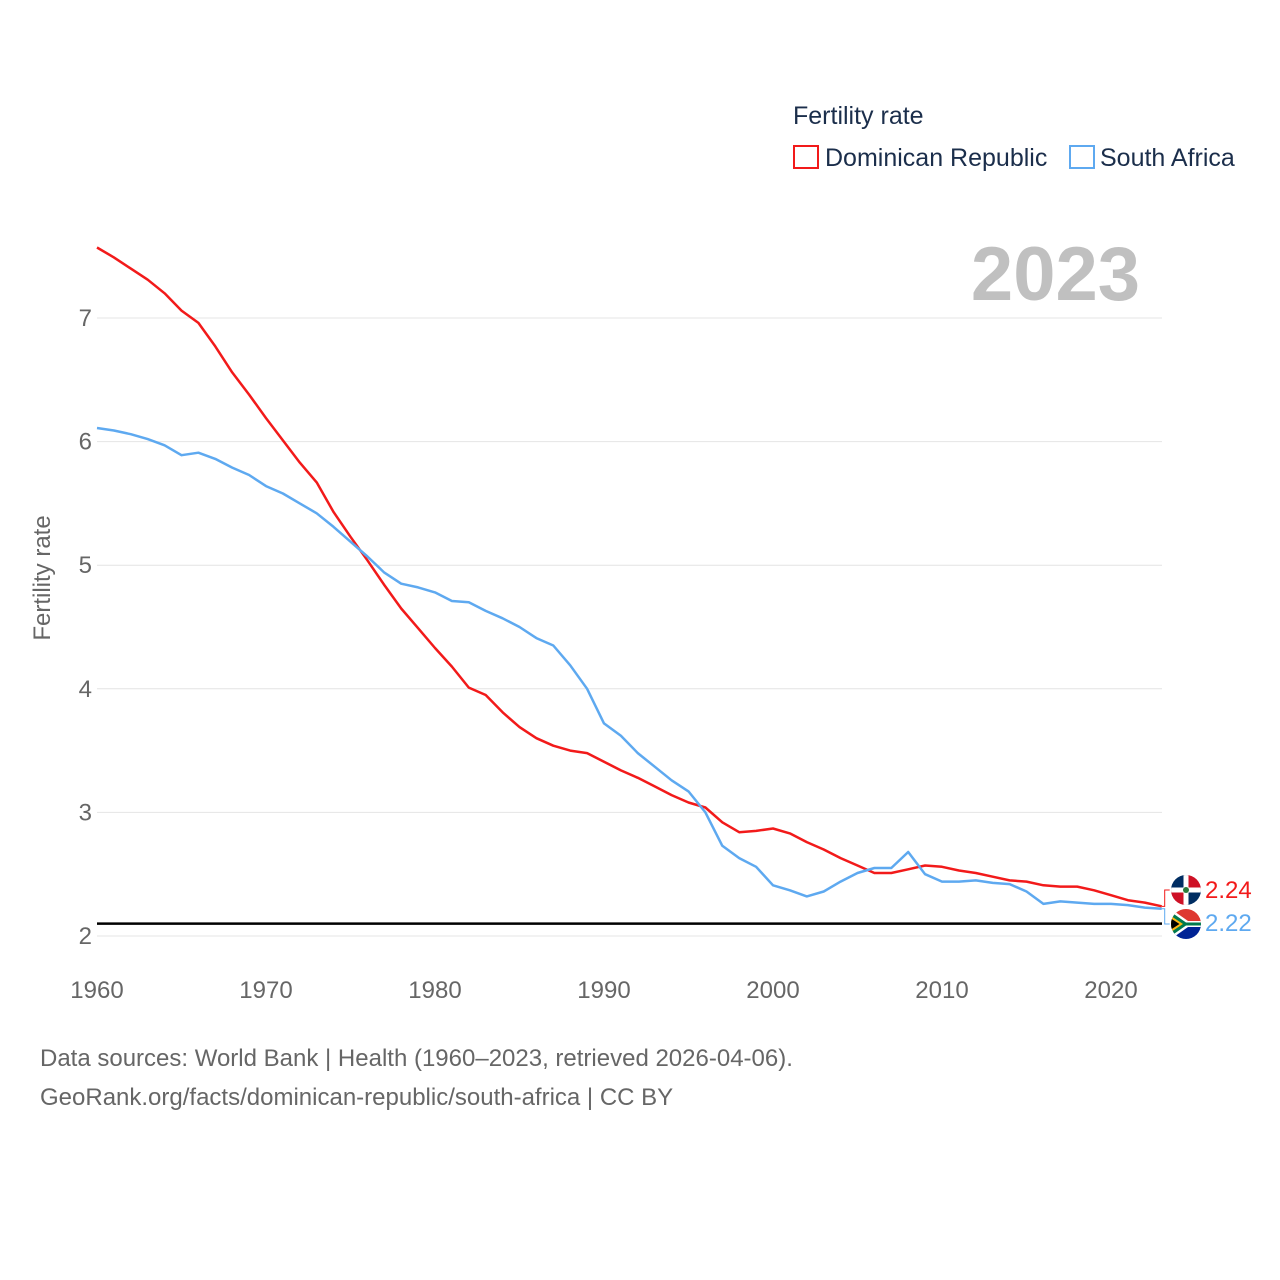 The width and height of the screenshot is (1280, 1280). I want to click on south-africa-flag-icon, so click(1186, 924).